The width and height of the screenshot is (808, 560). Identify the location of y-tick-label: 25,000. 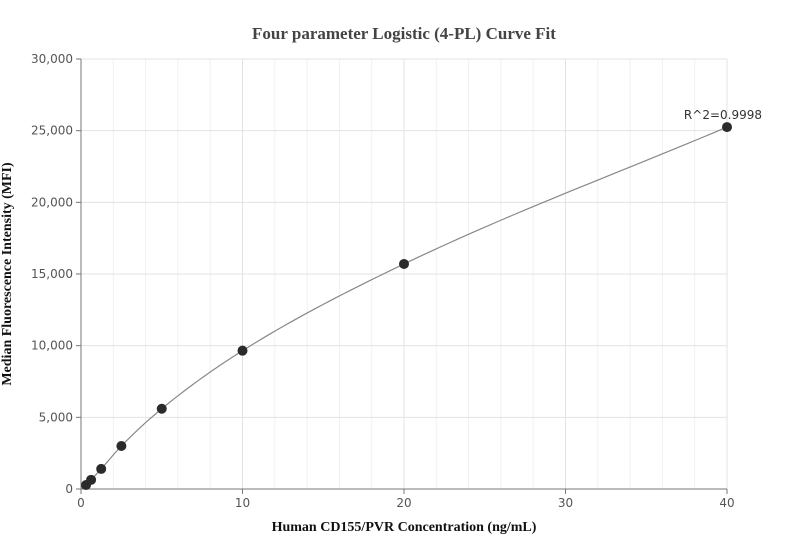
(52, 131).